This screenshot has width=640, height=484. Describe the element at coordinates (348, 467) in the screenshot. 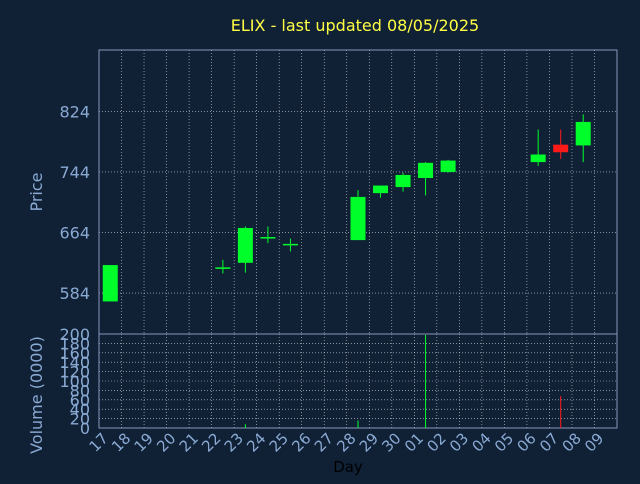

I see `x-axis-label: Day` at that location.